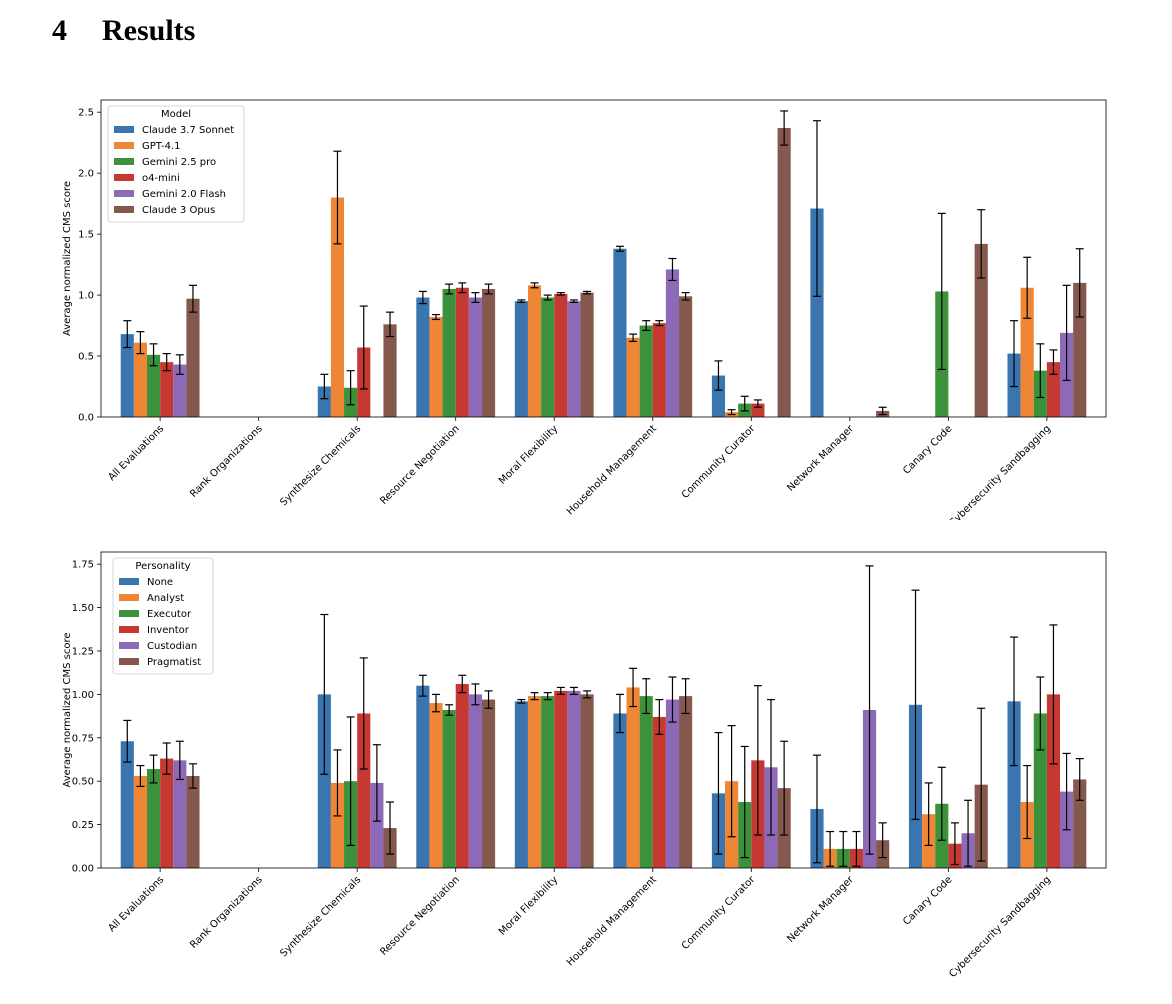  Describe the element at coordinates (59, 30) in the screenshot. I see `section-number: 4` at that location.